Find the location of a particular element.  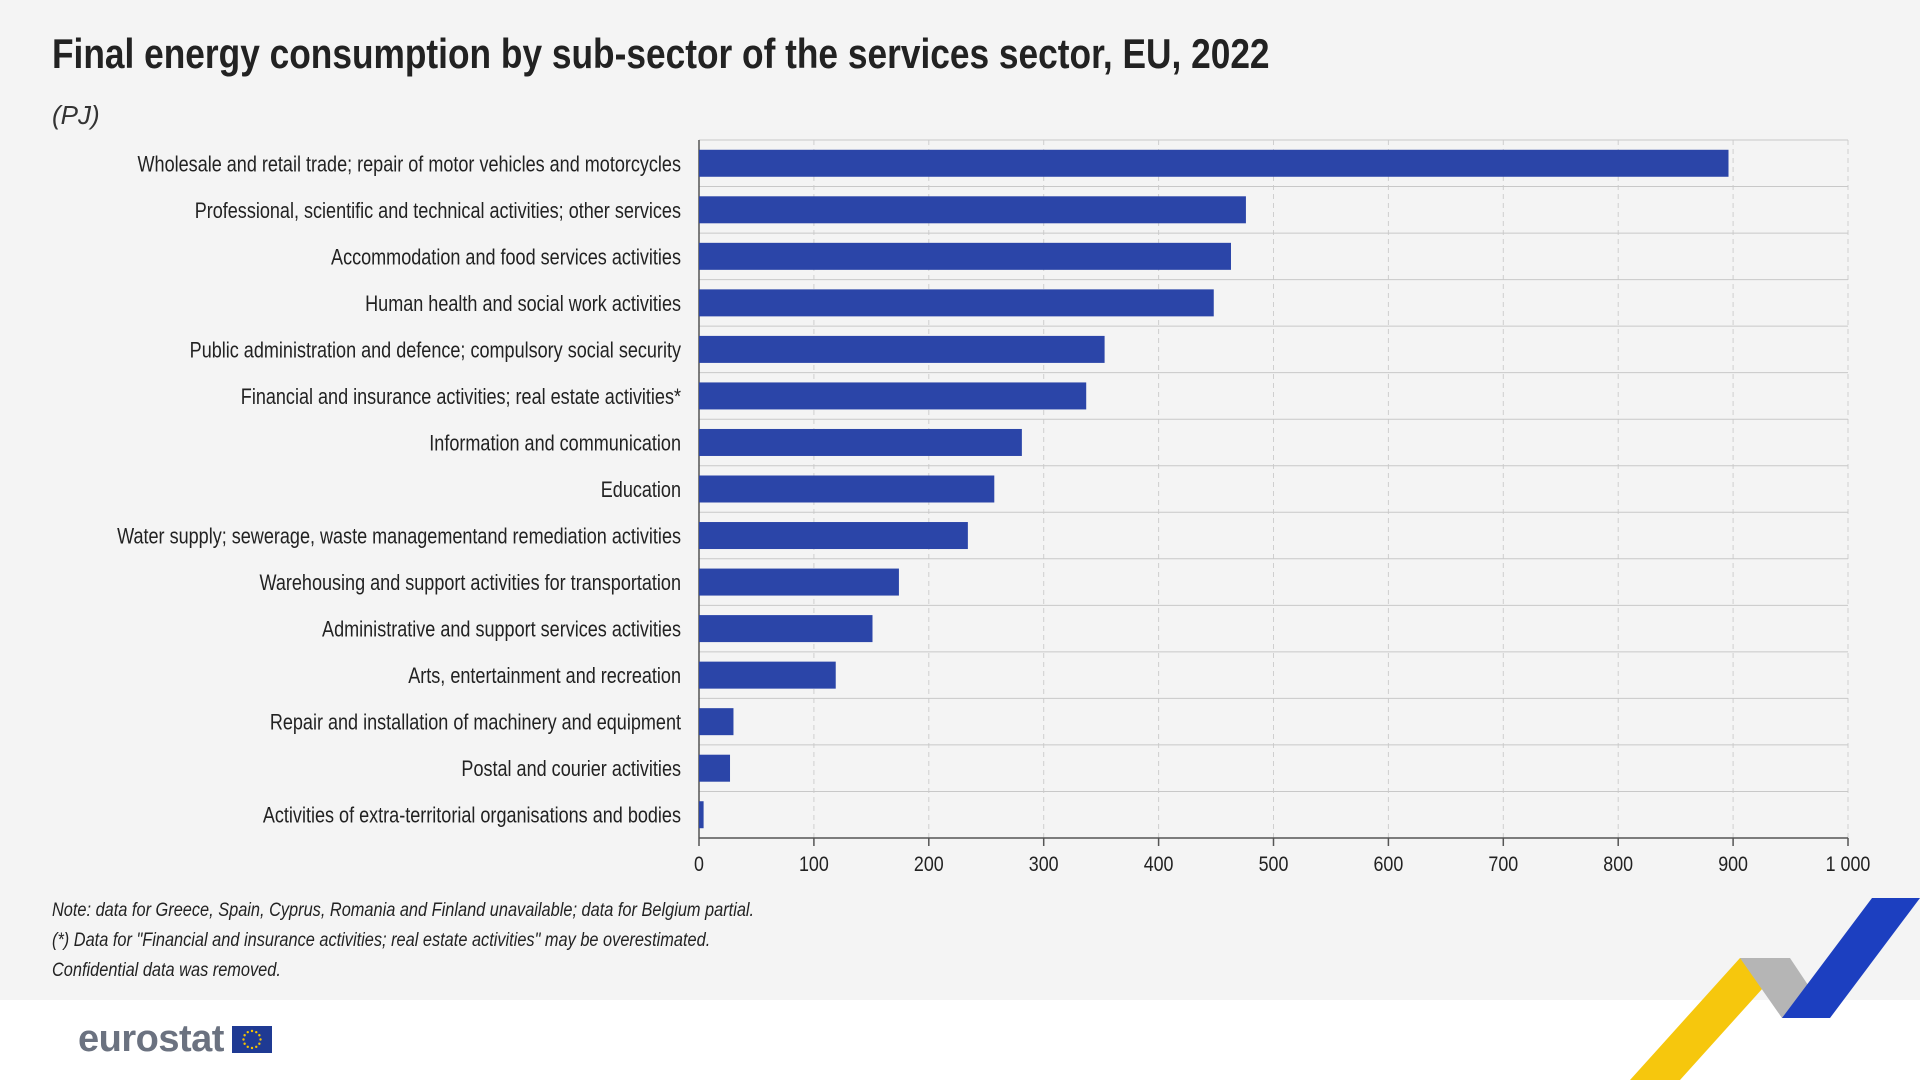

x-tick-label: 100 is located at coordinates (814, 864).